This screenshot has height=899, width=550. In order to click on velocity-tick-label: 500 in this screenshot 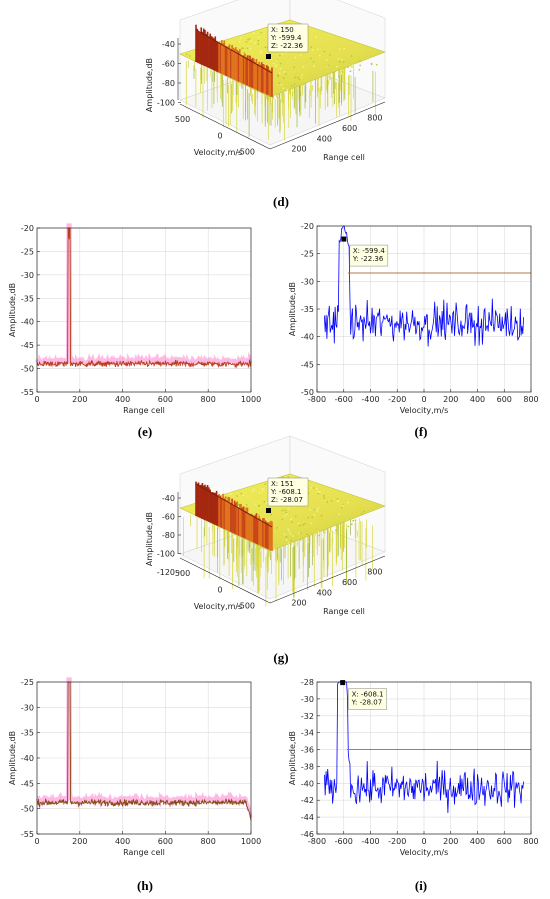, I will do `click(182, 119)`.